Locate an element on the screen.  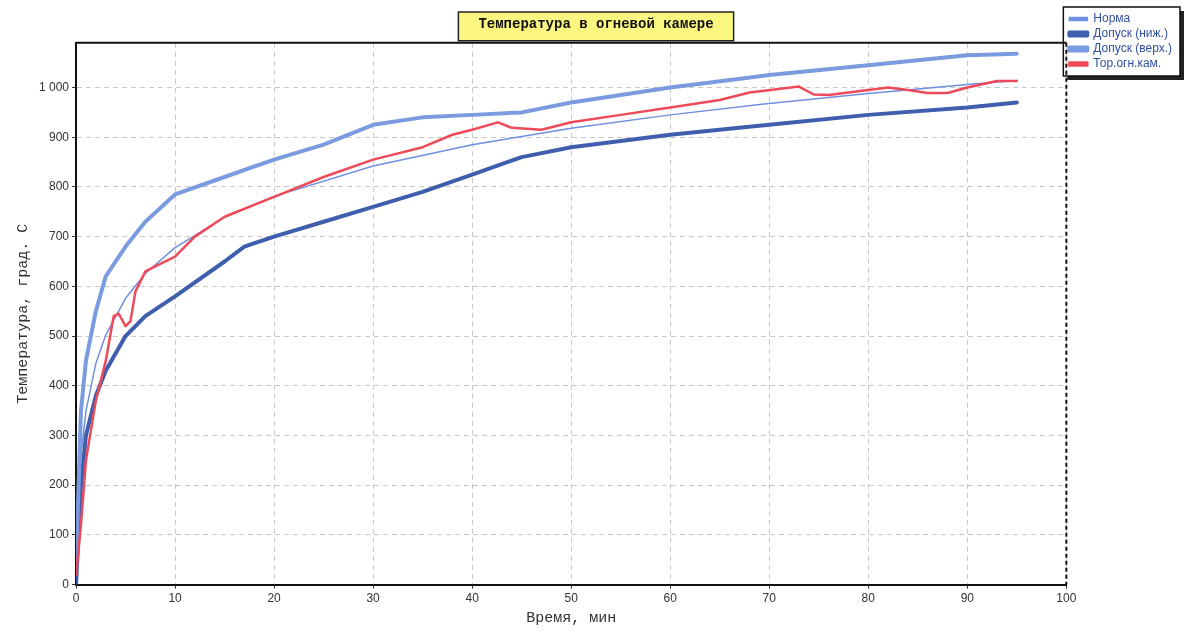
x-tick-label: 100 is located at coordinates (1066, 598).